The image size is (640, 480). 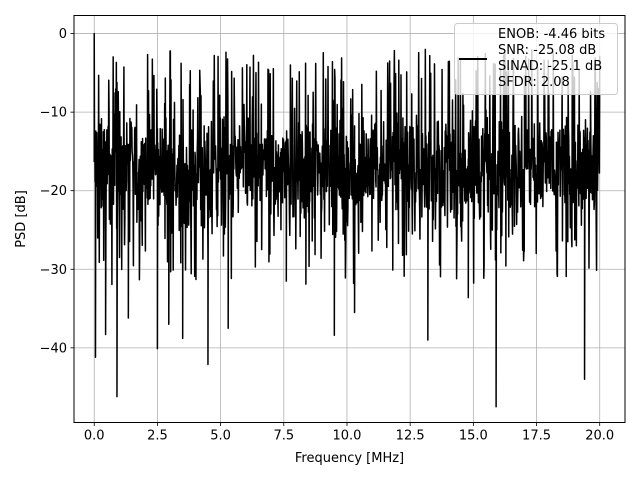 What do you see at coordinates (53, 113) in the screenshot?
I see `y-tick-label: −10` at bounding box center [53, 113].